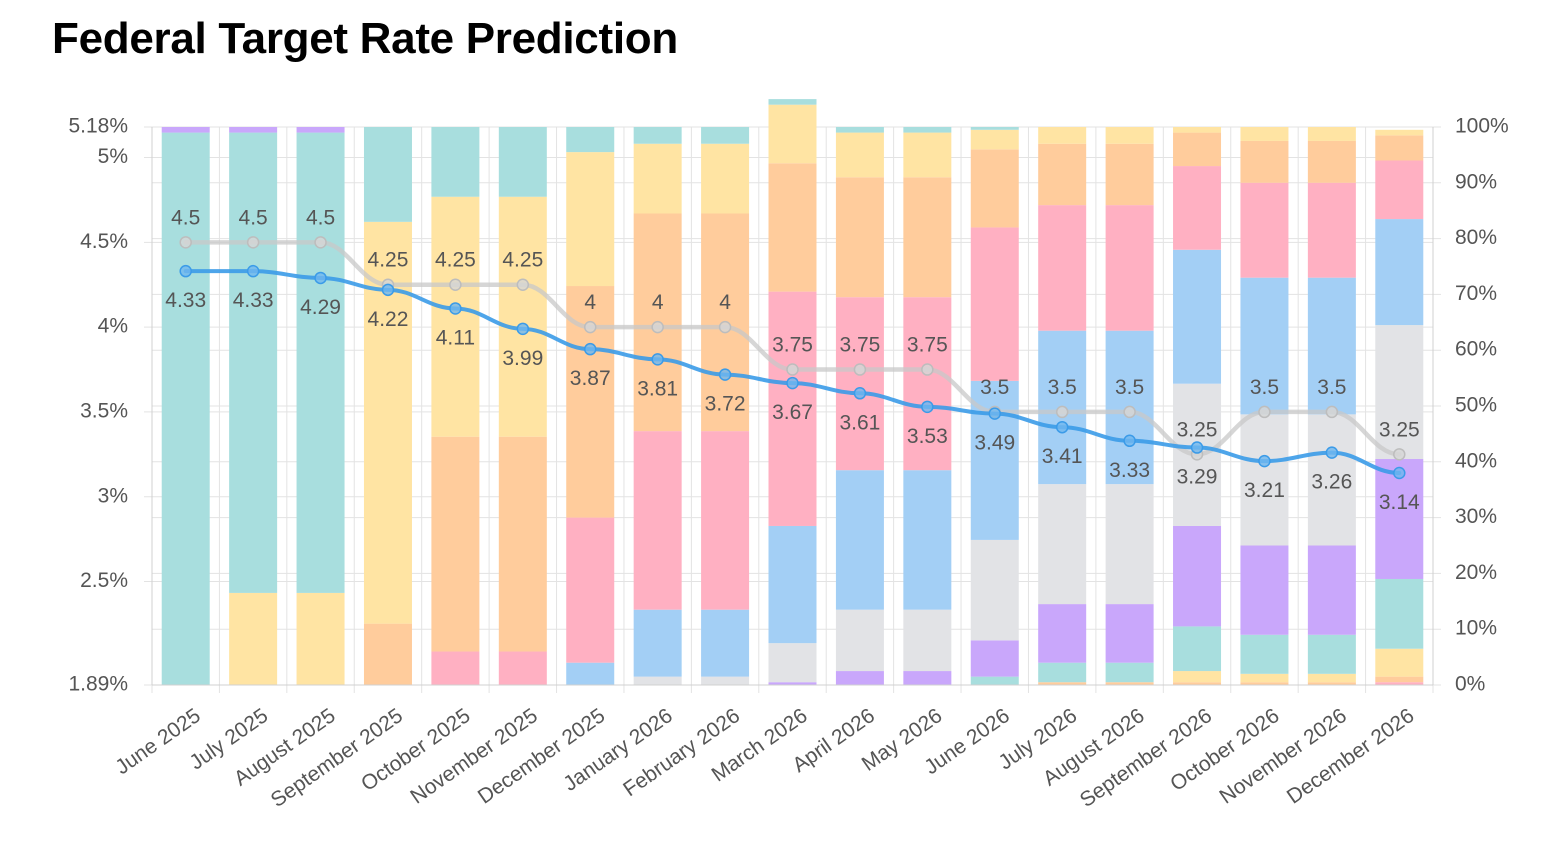 The image size is (1544, 864). Describe the element at coordinates (104, 410) in the screenshot. I see `left-axis-tick-label: 3.5%` at that location.